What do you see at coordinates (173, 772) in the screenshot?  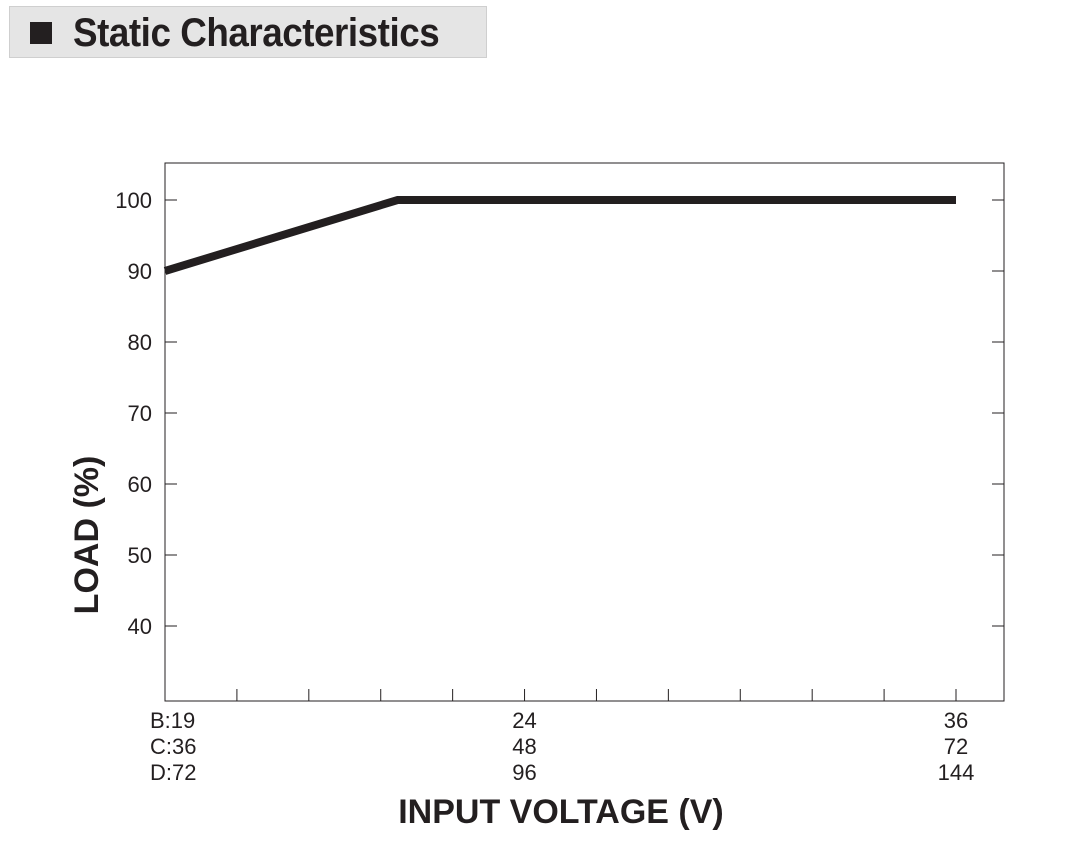 I see `x-tick-label: D:72` at bounding box center [173, 772].